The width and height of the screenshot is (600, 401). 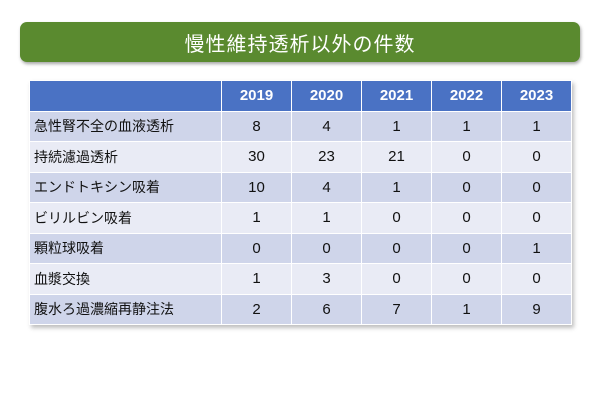 I want to click on table-cell: 8, so click(x=256, y=126).